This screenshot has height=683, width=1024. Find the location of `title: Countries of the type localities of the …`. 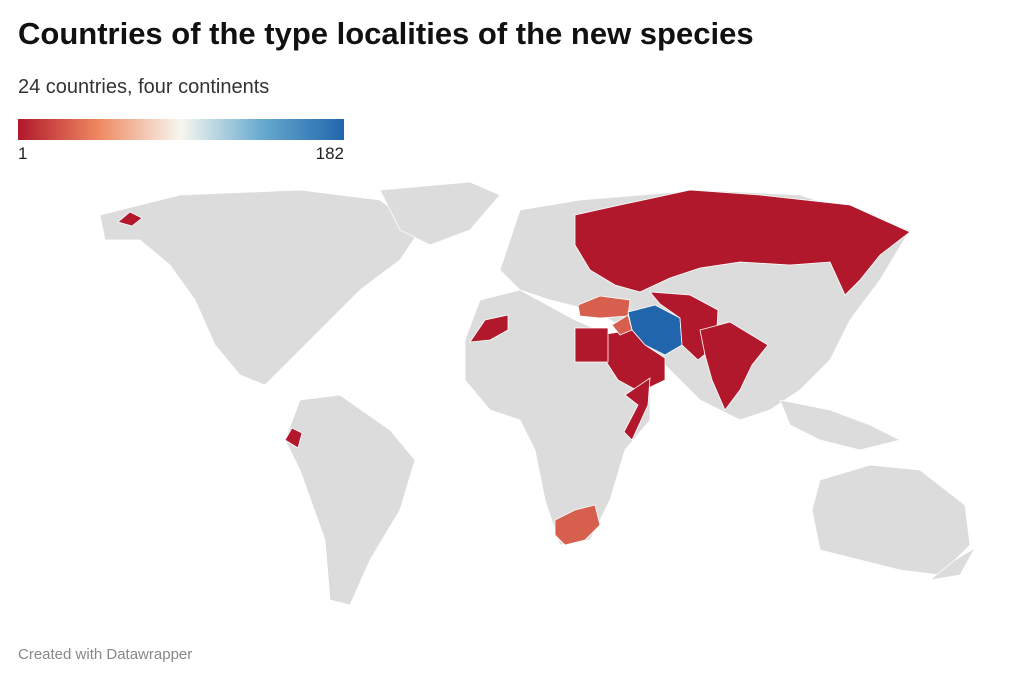

title: Countries of the type localities of the … is located at coordinates (386, 33).